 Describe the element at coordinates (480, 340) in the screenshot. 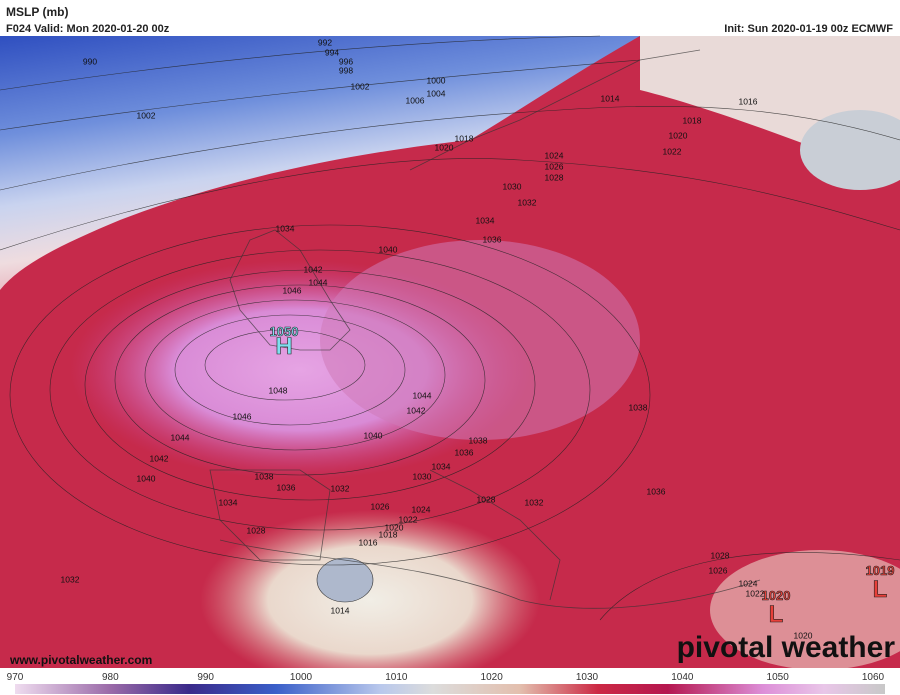

I see `high-extension` at that location.